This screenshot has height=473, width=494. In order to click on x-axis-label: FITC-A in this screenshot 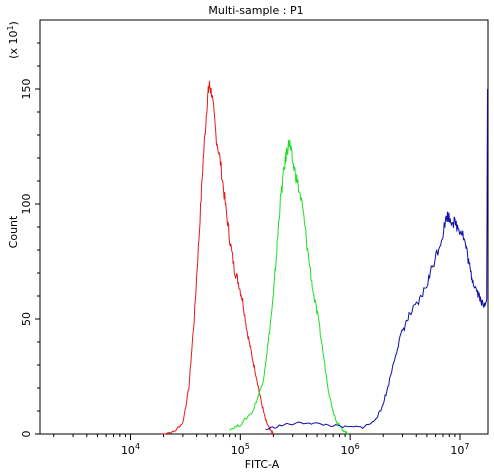, I will do `click(262, 464)`.